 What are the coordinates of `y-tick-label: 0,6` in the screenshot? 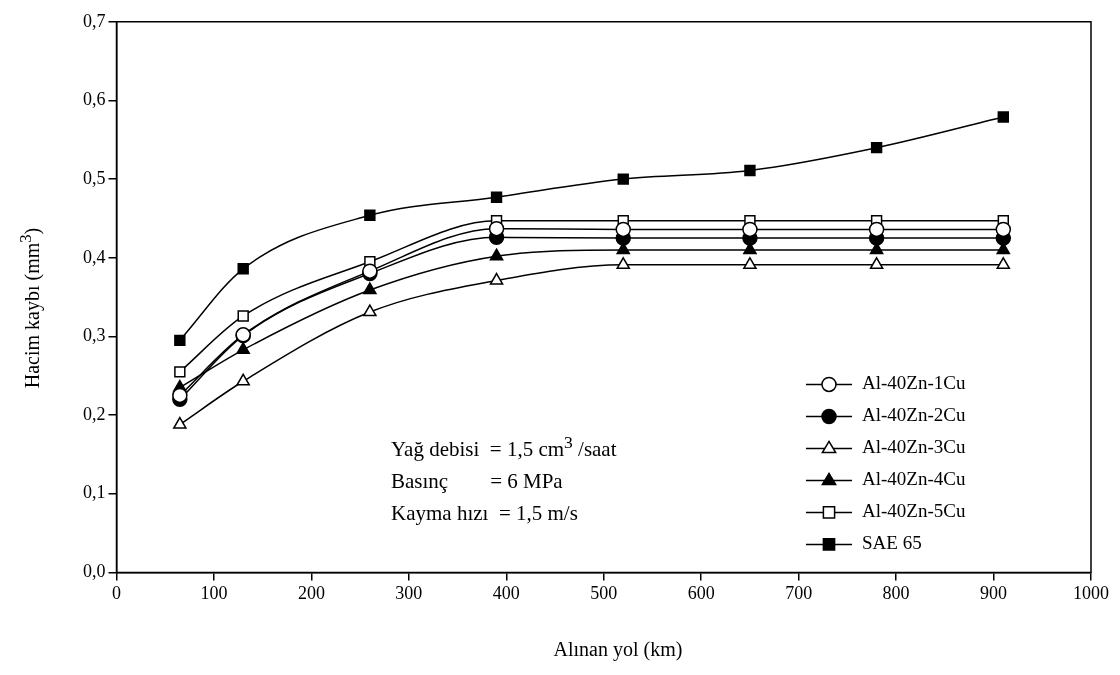 It's located at (94, 99).